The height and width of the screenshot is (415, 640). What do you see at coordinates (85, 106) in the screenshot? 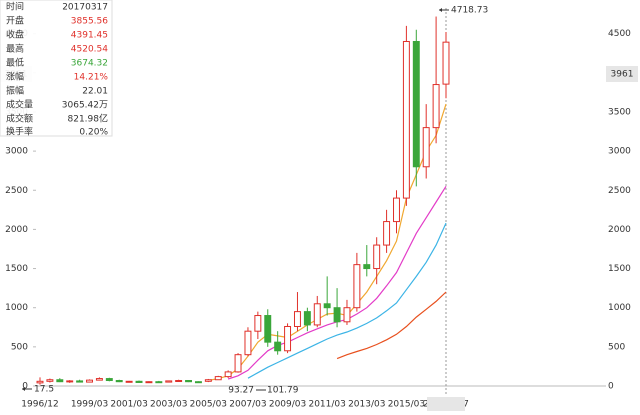
I see `tooltip-value: 3065.42万` at bounding box center [85, 106].